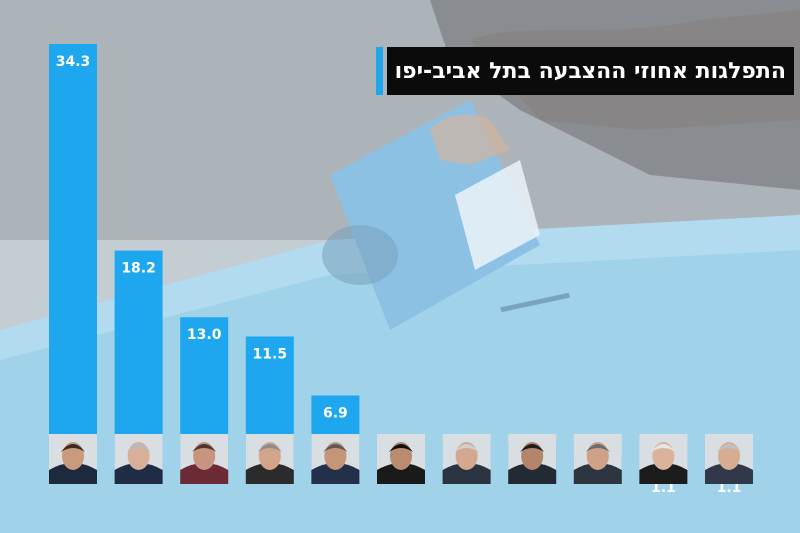 This screenshot has width=800, height=533. I want to click on bar, so click(73, 264).